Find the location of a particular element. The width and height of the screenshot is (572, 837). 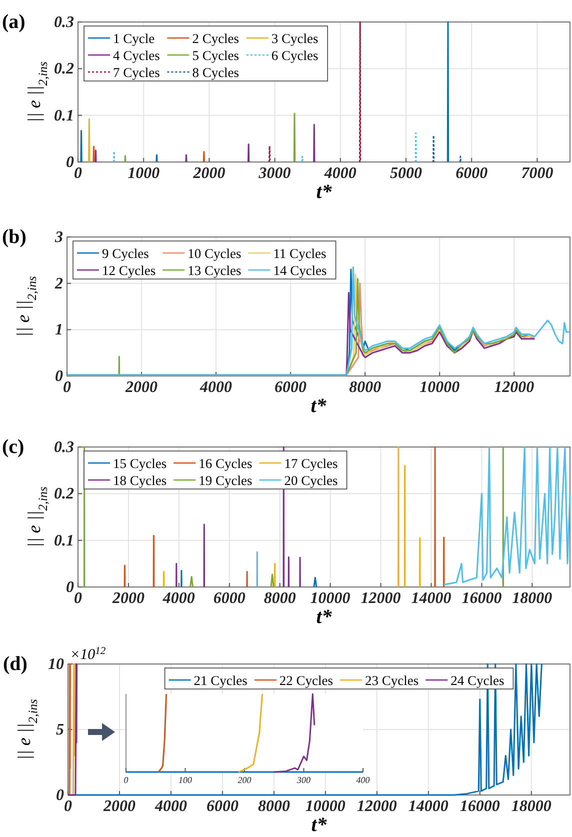

legend-label: 3 Cycles is located at coordinates (294, 38).